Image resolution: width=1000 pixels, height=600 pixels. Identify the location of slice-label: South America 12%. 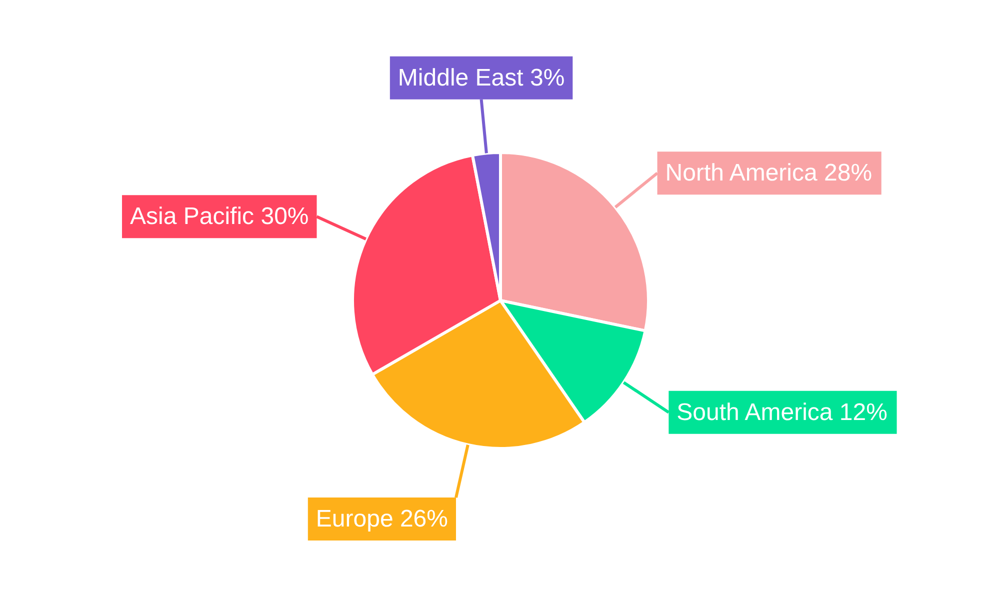
(782, 412).